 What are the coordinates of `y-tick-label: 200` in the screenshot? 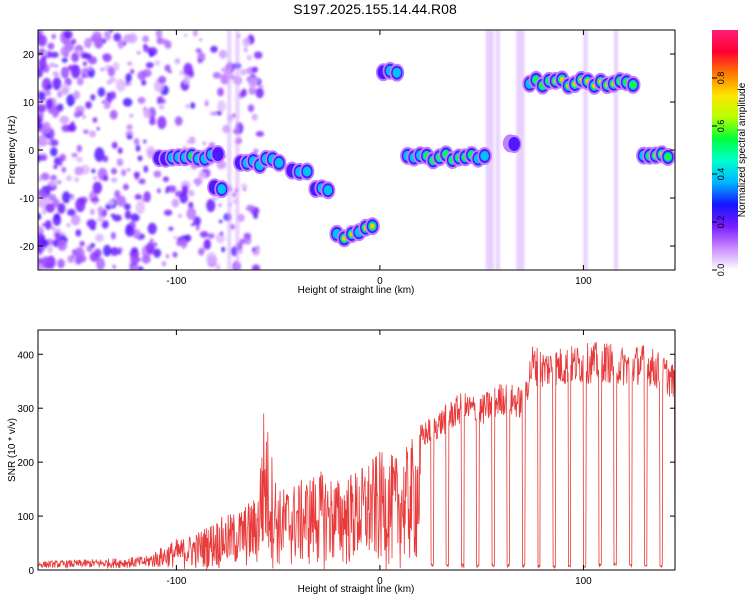 It's located at (25, 463).